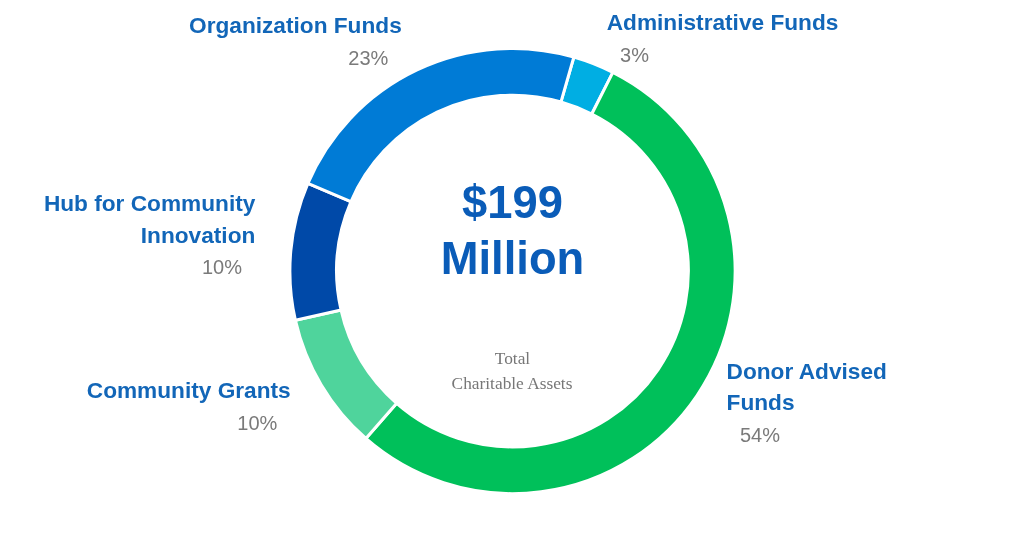 The height and width of the screenshot is (541, 1024). Describe the element at coordinates (722, 22) in the screenshot. I see `slice-label: Administrative Funds` at that location.